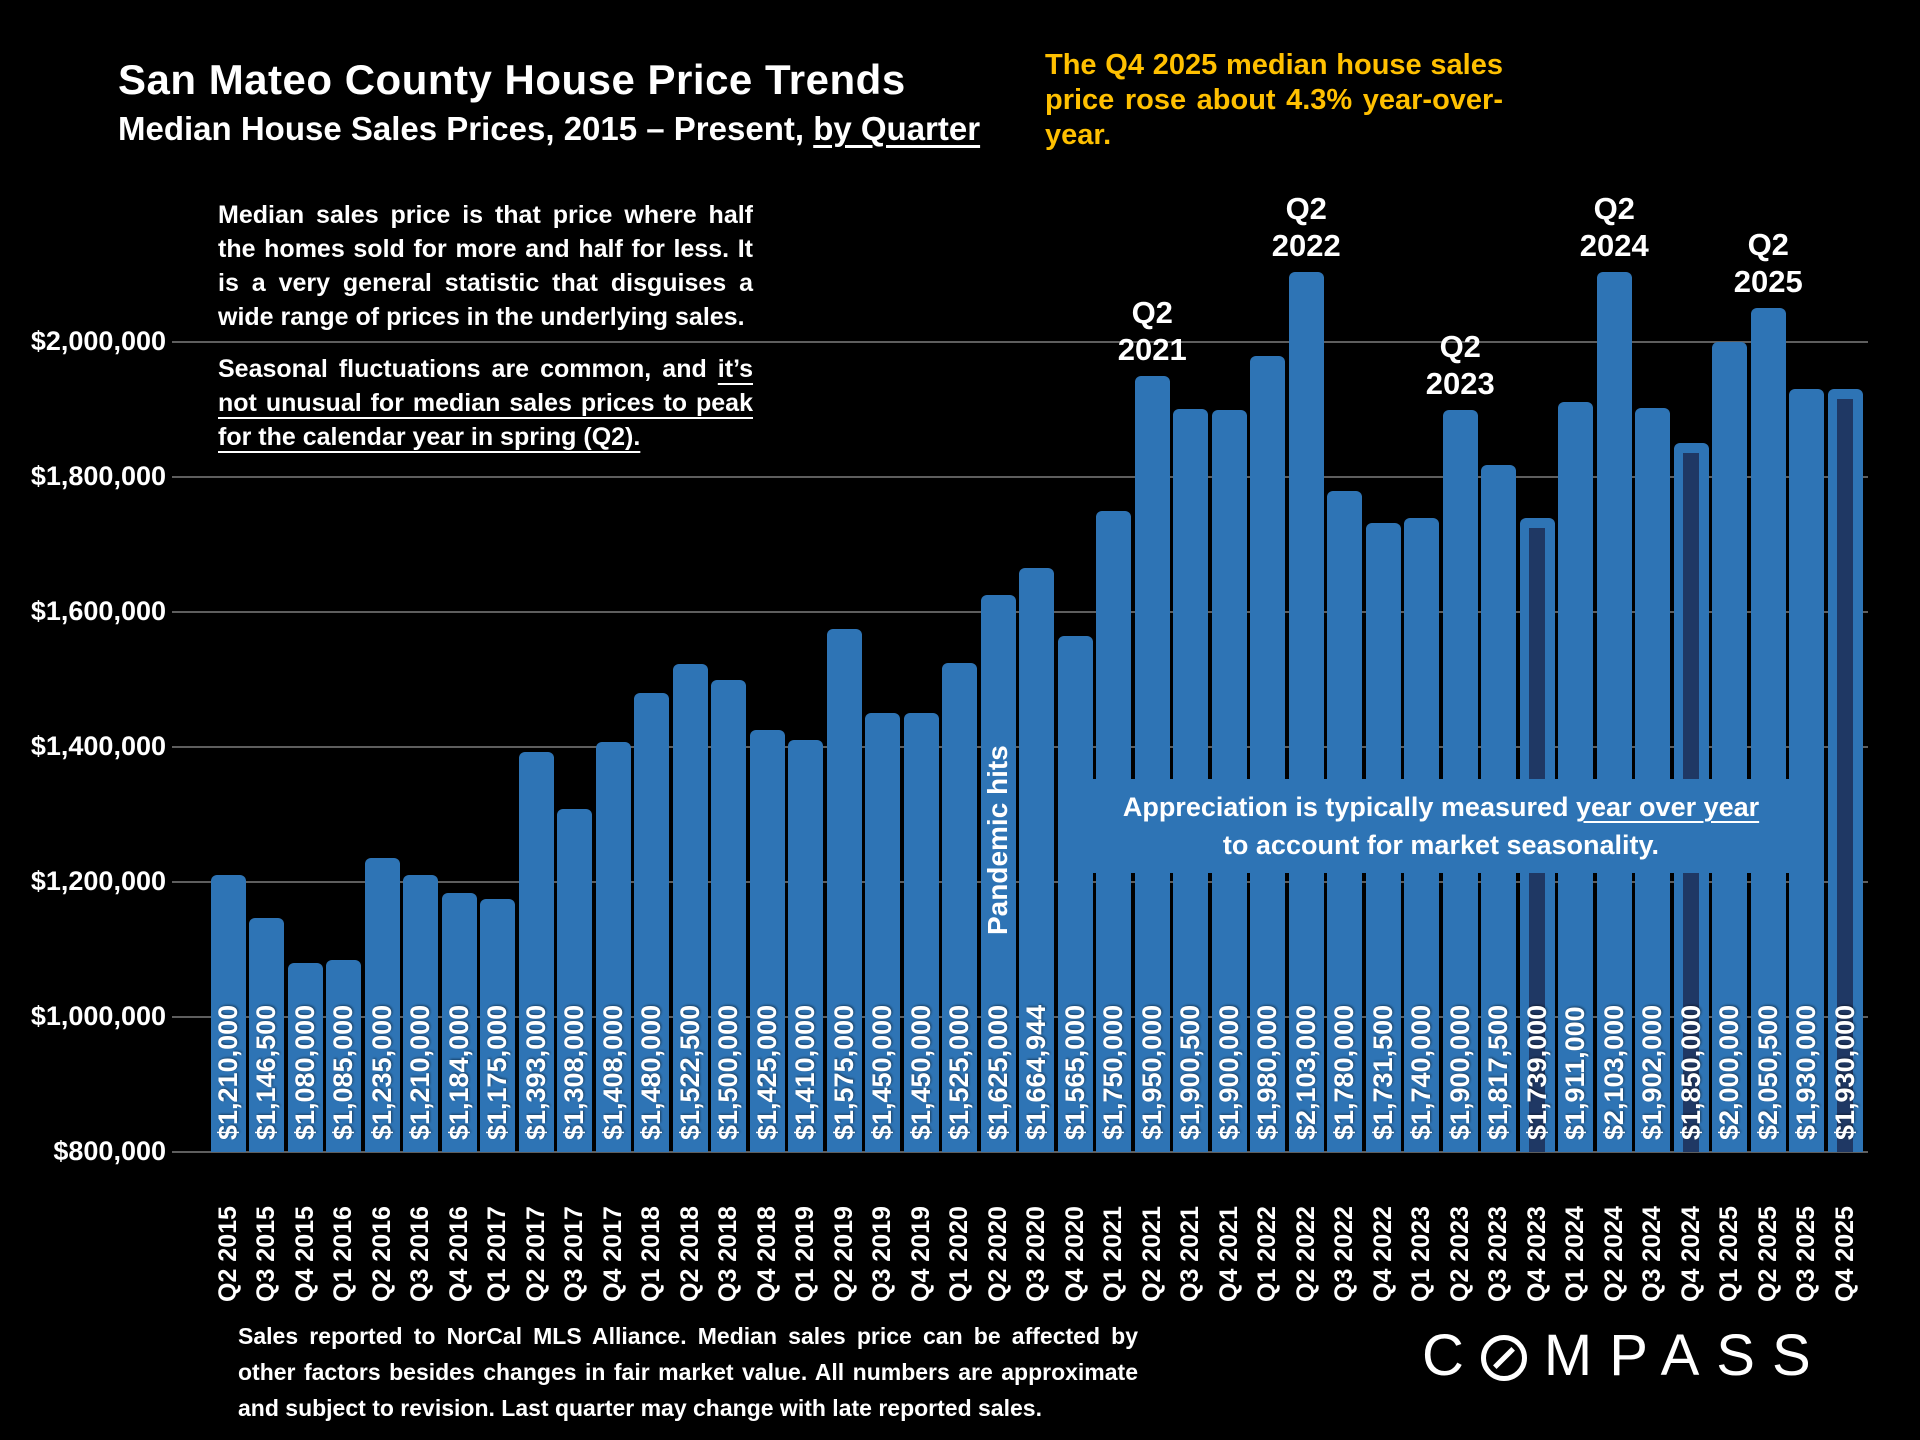 Image resolution: width=1920 pixels, height=1440 pixels. What do you see at coordinates (1575, 1073) in the screenshot?
I see `bar-value-label-Q1-2024: $1,911,000` at bounding box center [1575, 1073].